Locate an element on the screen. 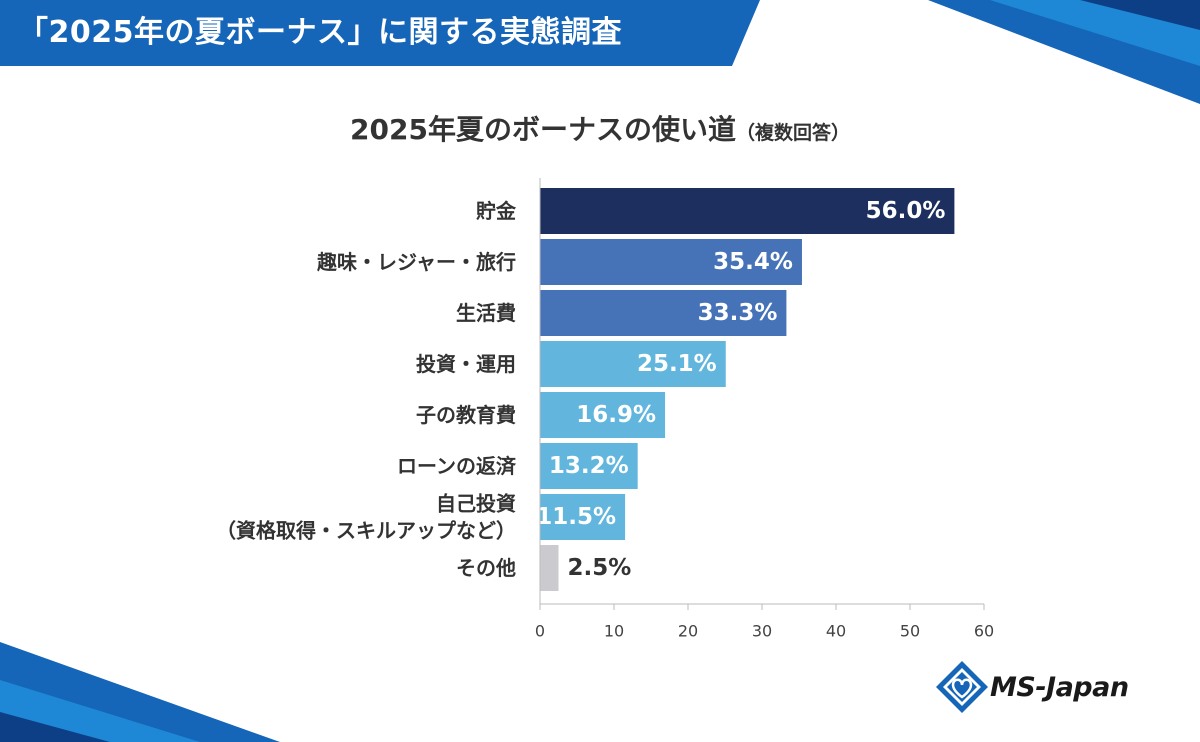 The height and width of the screenshot is (742, 1200). value-label-7: 2.5% is located at coordinates (600, 568).